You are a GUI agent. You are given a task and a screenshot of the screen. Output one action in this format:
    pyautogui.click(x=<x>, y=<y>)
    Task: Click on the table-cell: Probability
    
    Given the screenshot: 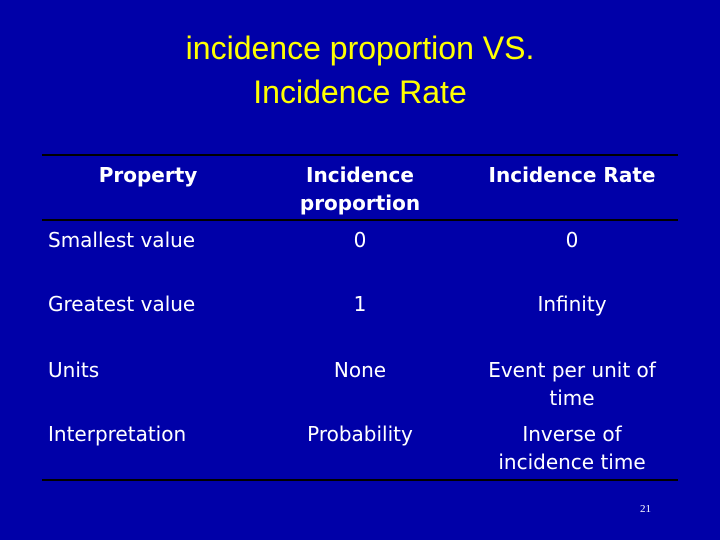 What is the action you would take?
    pyautogui.click(x=360, y=434)
    